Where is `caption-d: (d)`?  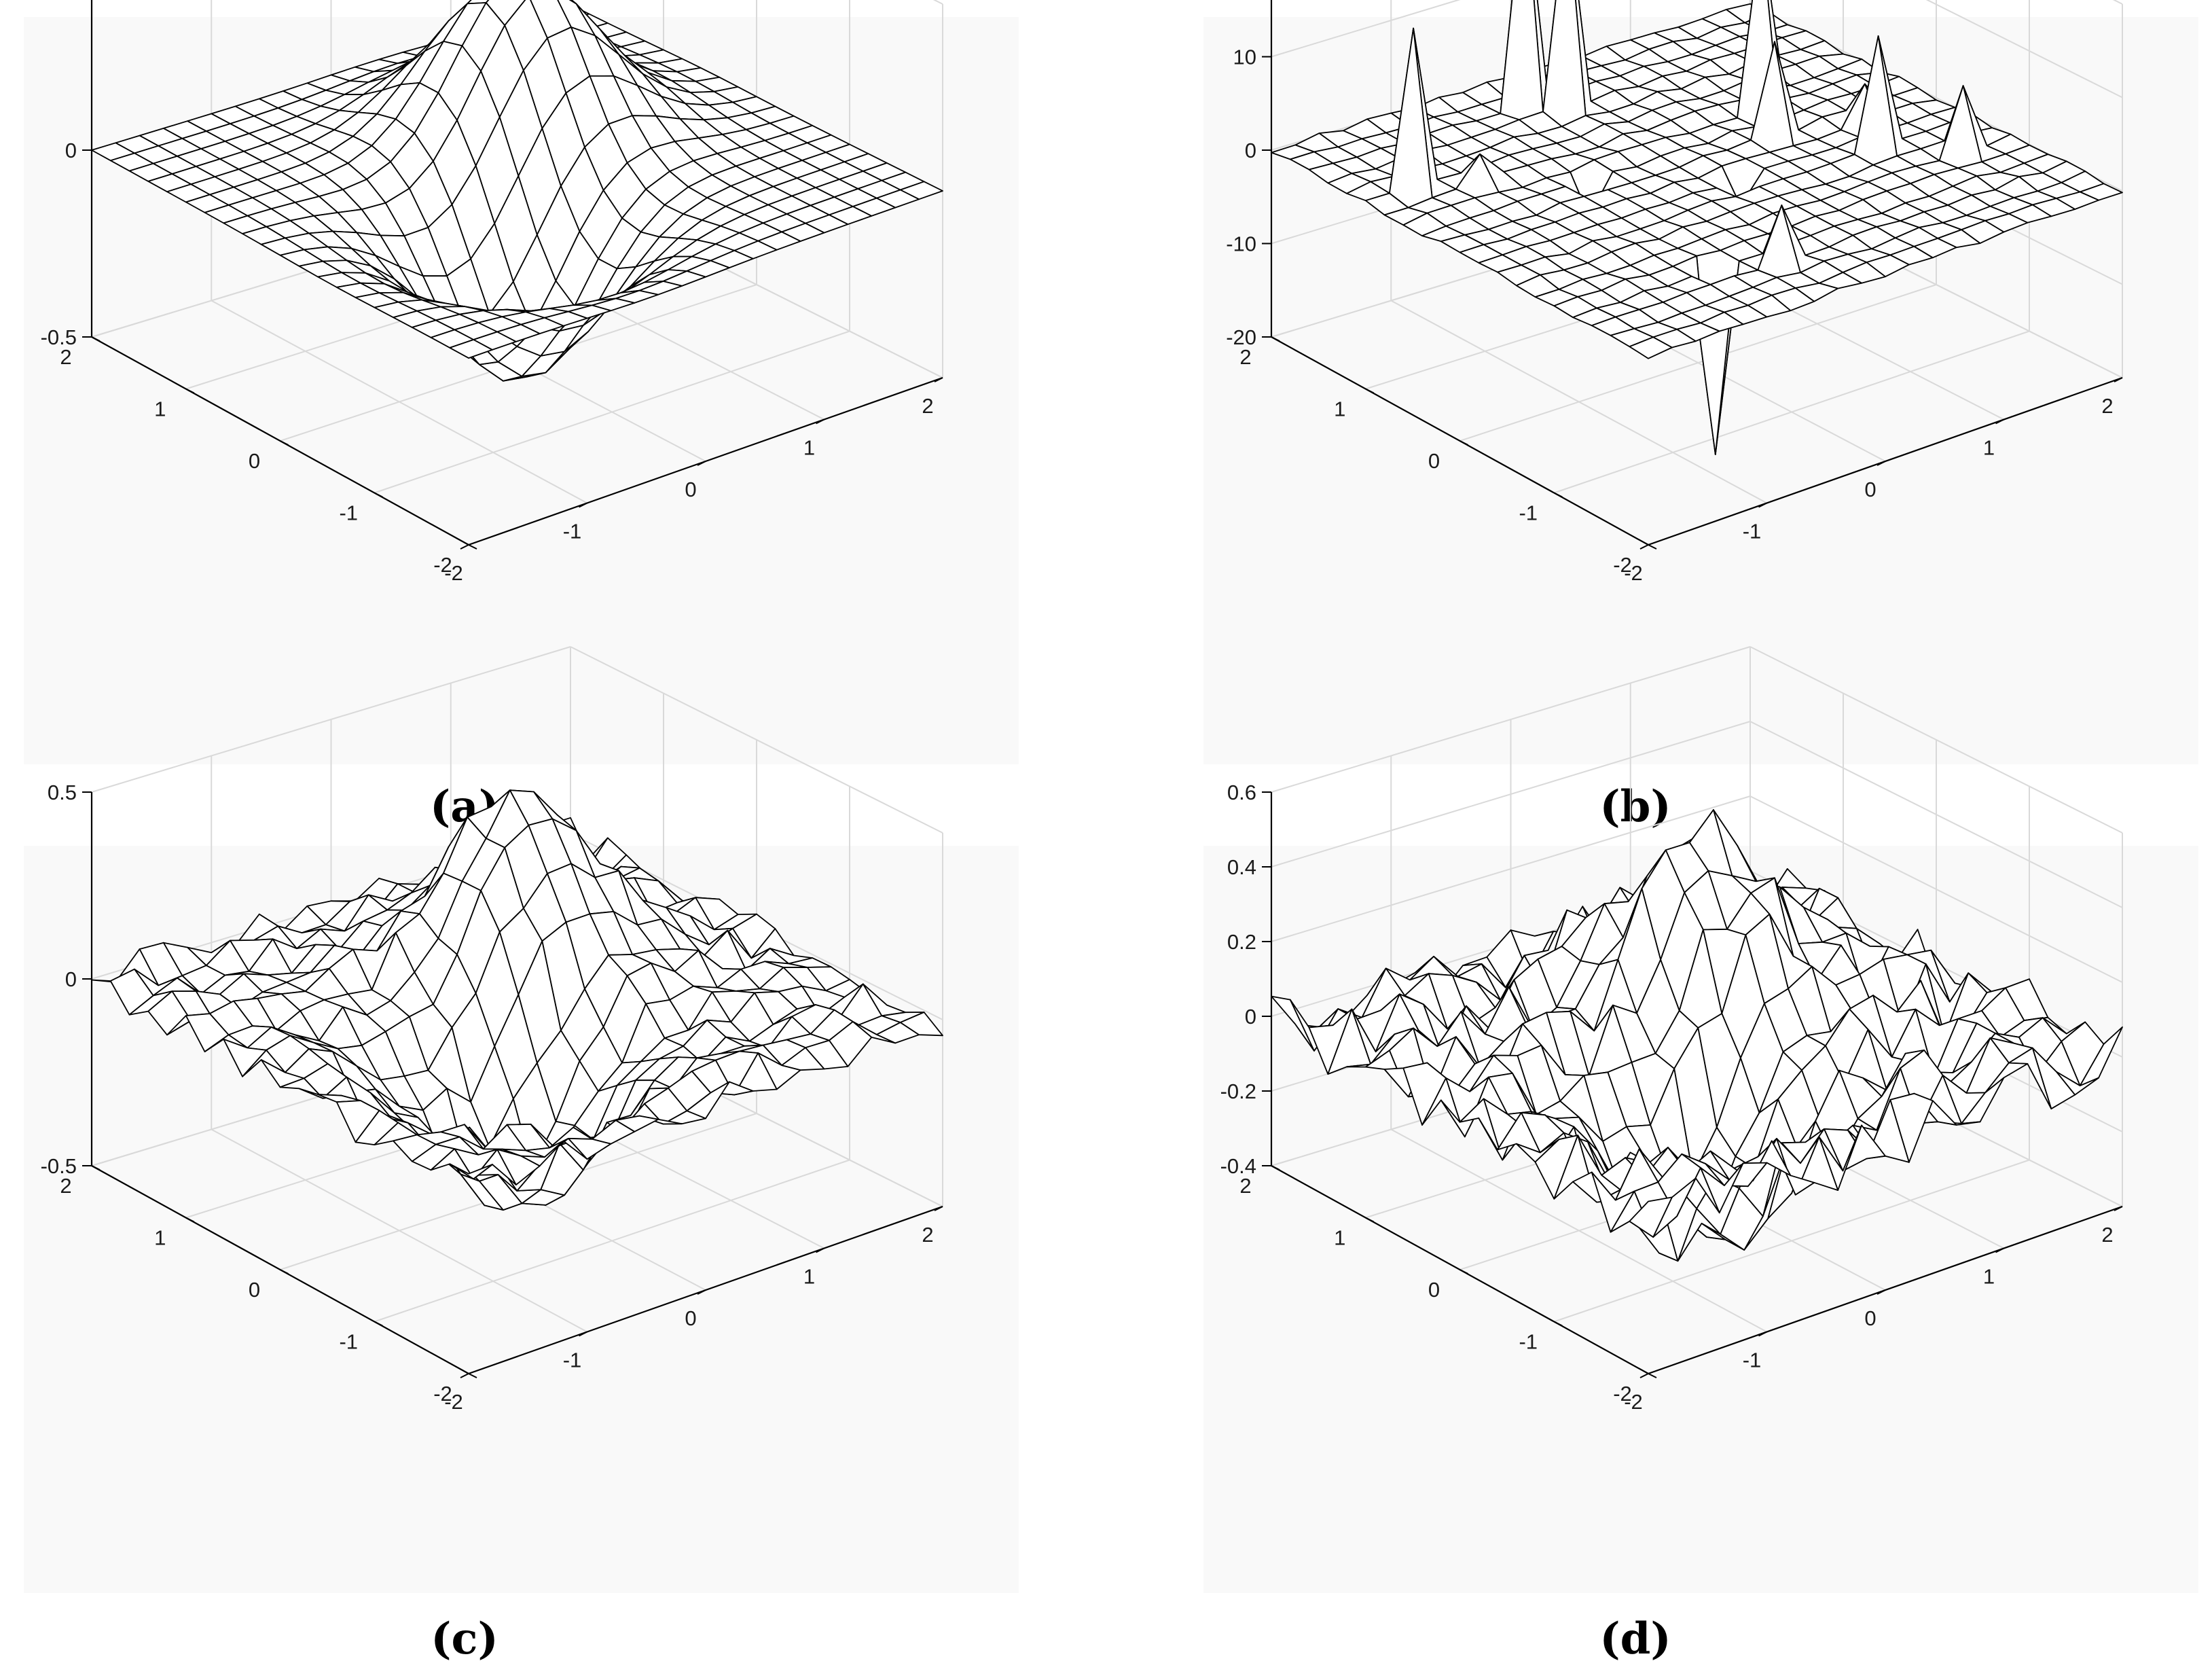 caption-d: (d) is located at coordinates (1635, 1639).